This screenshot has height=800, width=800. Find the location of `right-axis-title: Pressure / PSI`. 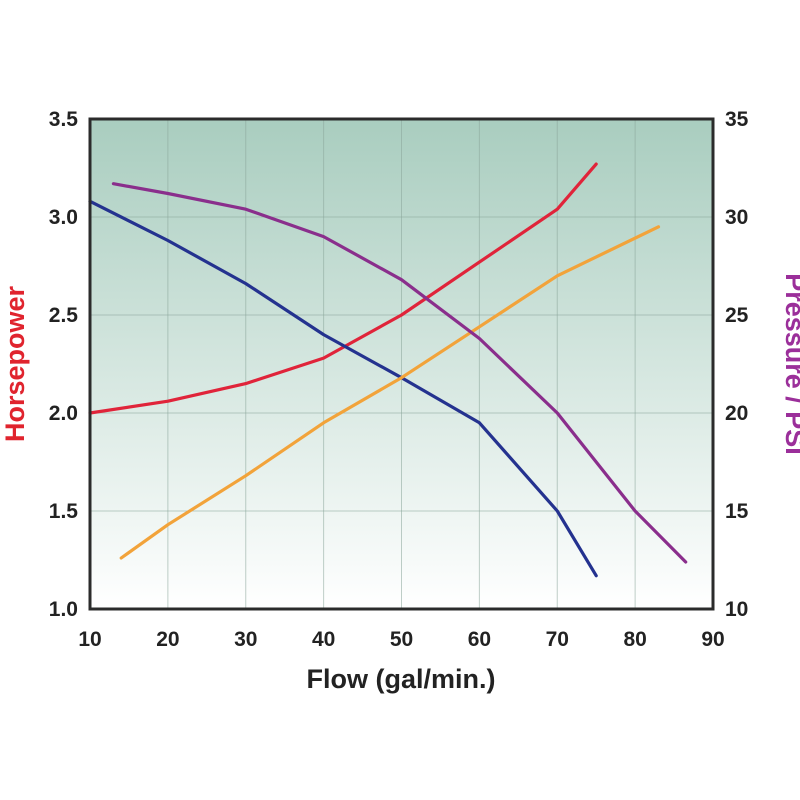

right-axis-title: Pressure / PSI is located at coordinates (790, 364).